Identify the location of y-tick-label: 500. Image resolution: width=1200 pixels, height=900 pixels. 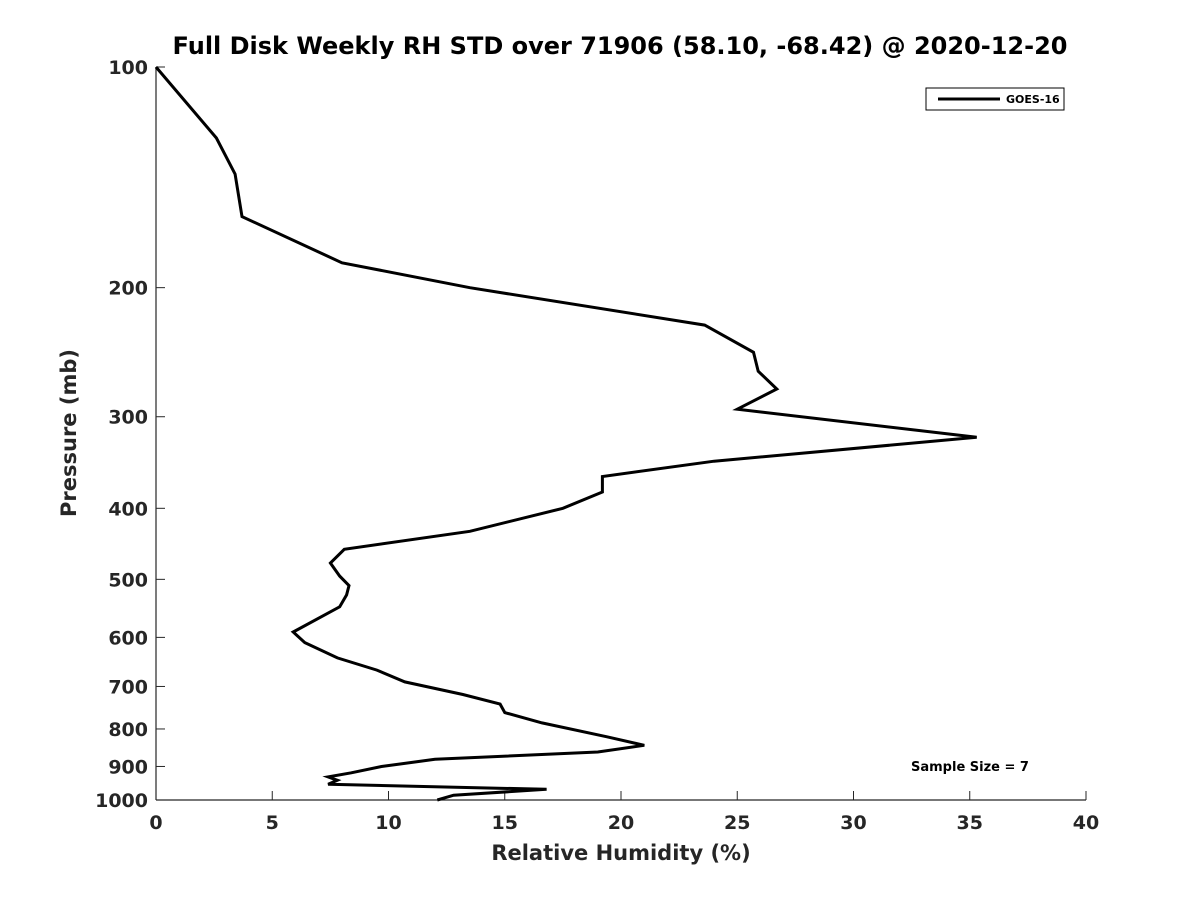
(128, 580).